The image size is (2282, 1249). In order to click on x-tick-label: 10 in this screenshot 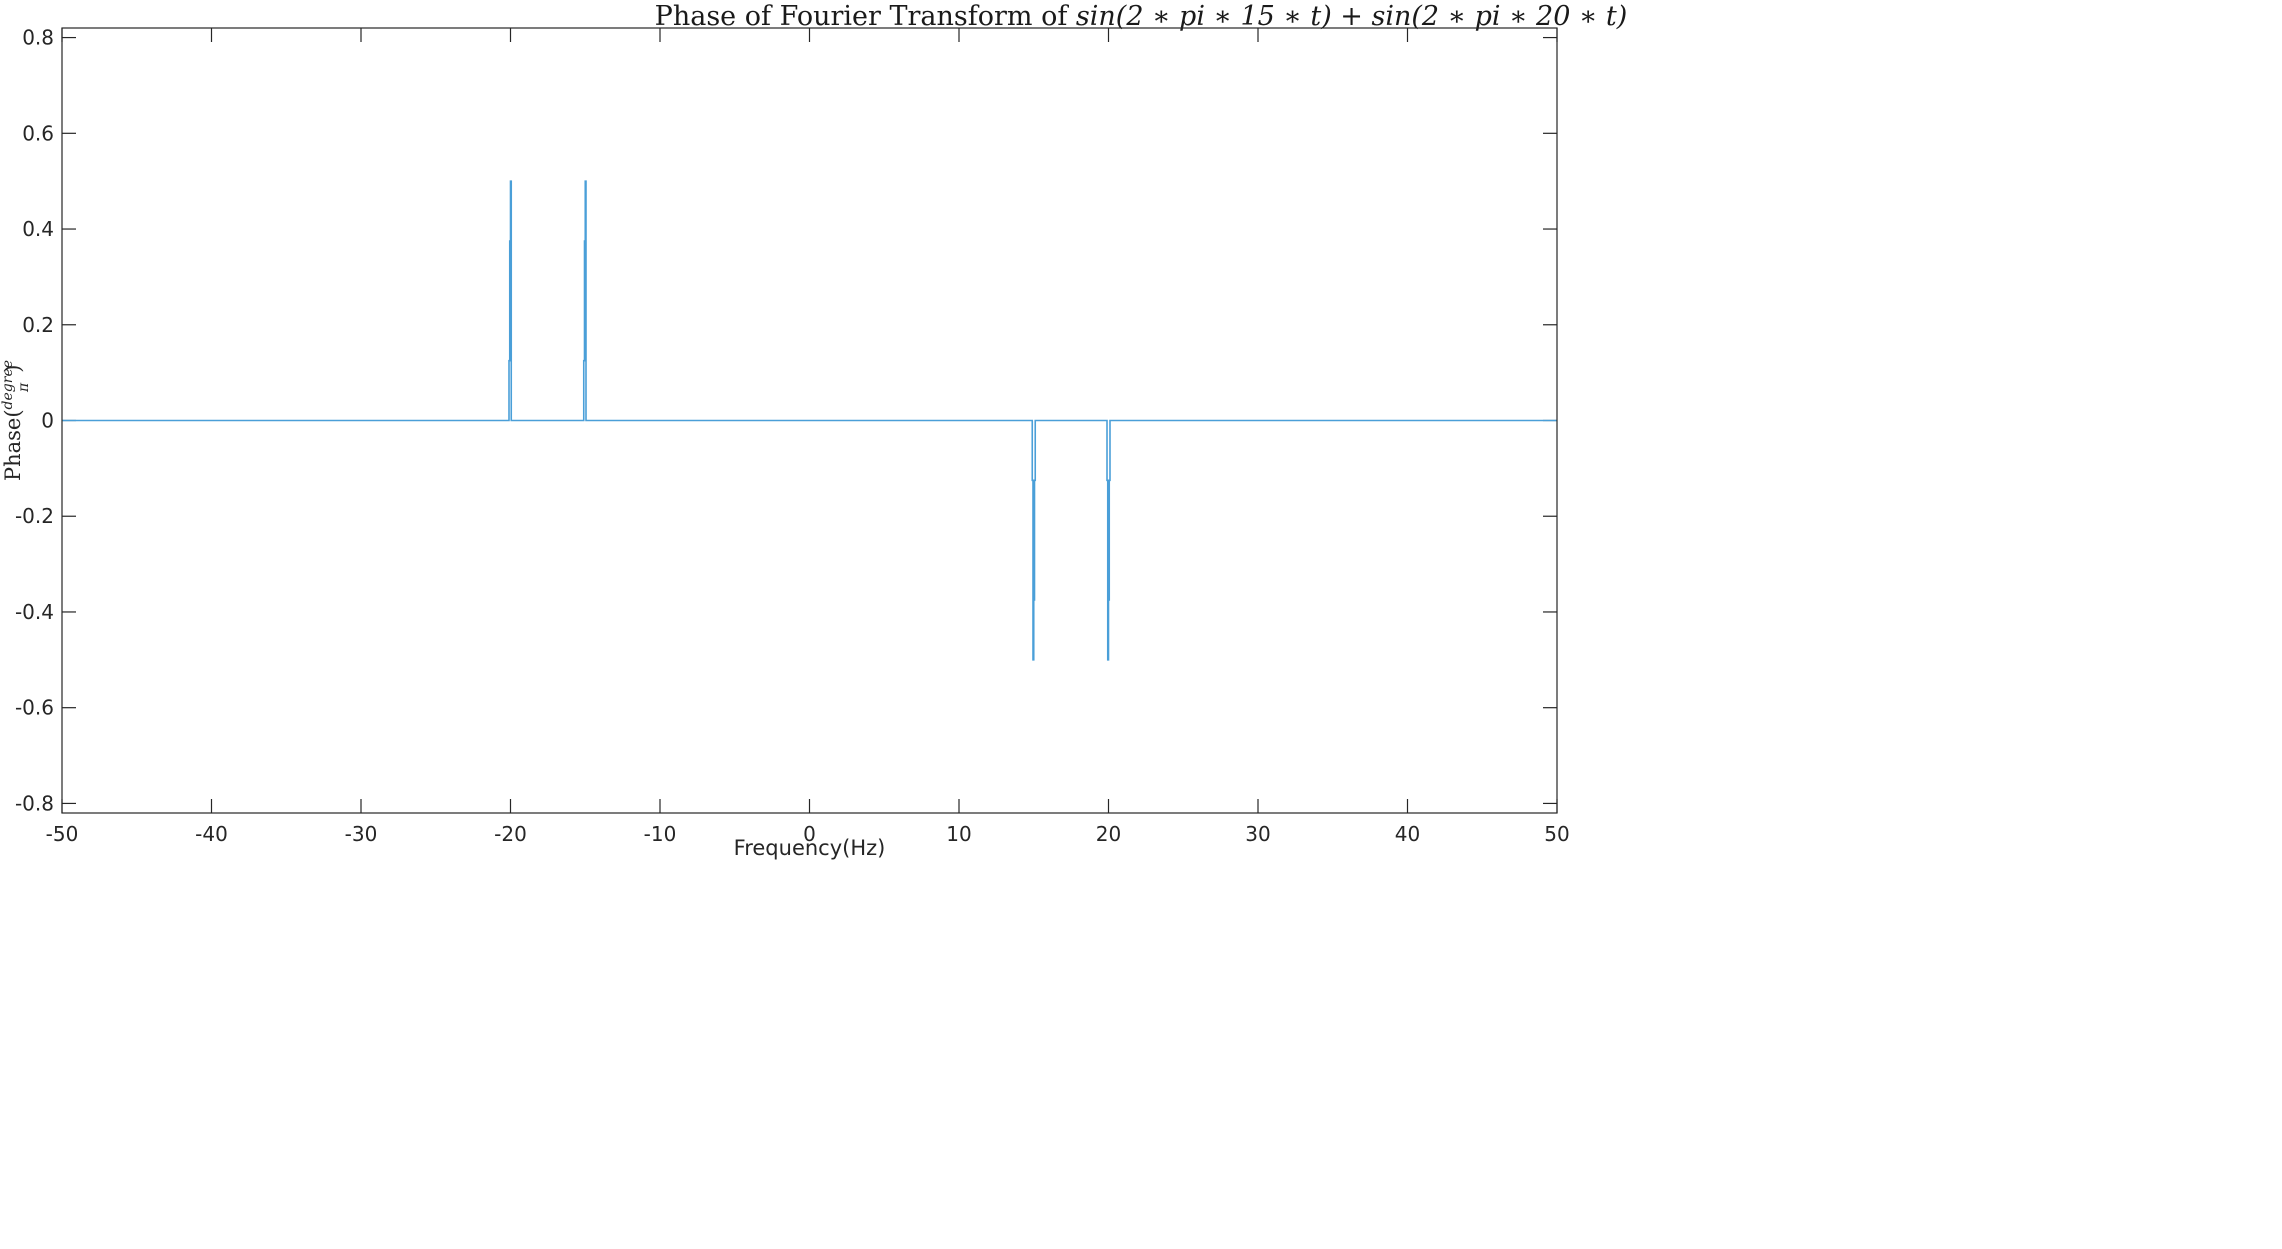, I will do `click(958, 834)`.